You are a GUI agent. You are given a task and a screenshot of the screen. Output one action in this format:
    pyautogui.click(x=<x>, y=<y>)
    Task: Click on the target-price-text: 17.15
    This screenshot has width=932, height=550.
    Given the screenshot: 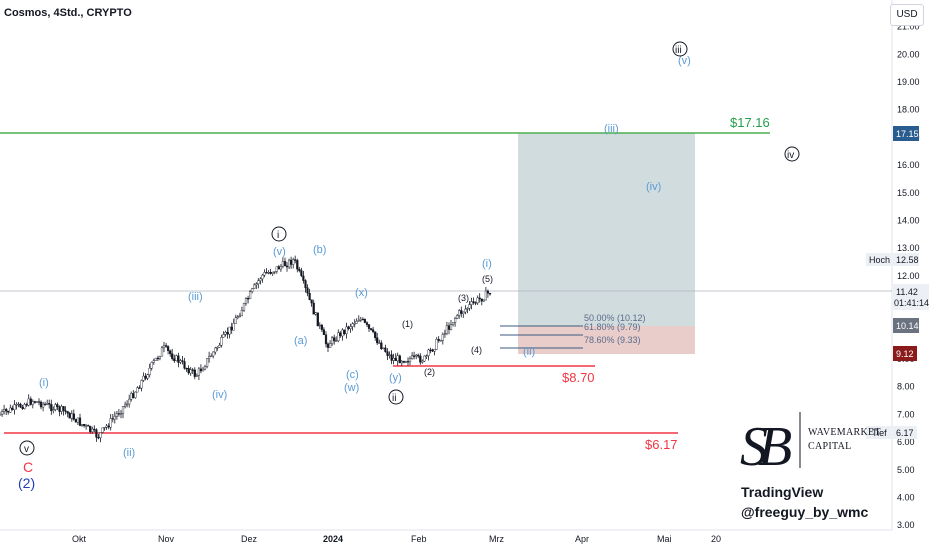 What is the action you would take?
    pyautogui.click(x=907, y=134)
    